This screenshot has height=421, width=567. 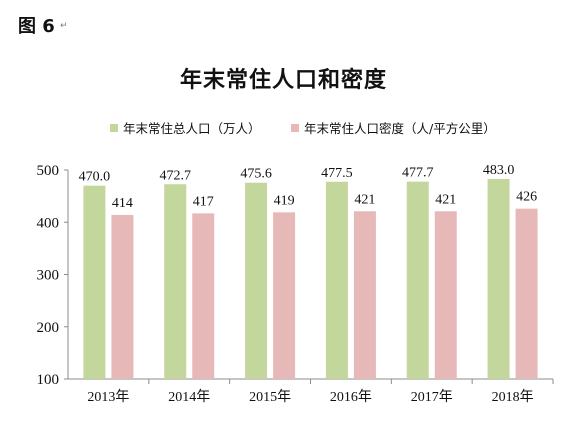 I want to click on y-tick-label: 100, so click(x=48, y=380).